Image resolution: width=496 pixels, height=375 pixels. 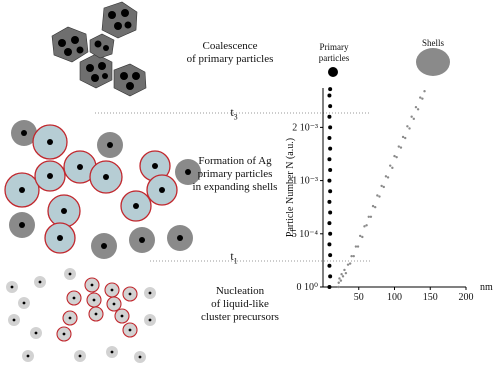 I want to click on x-tick-label: 100, so click(x=394, y=297).